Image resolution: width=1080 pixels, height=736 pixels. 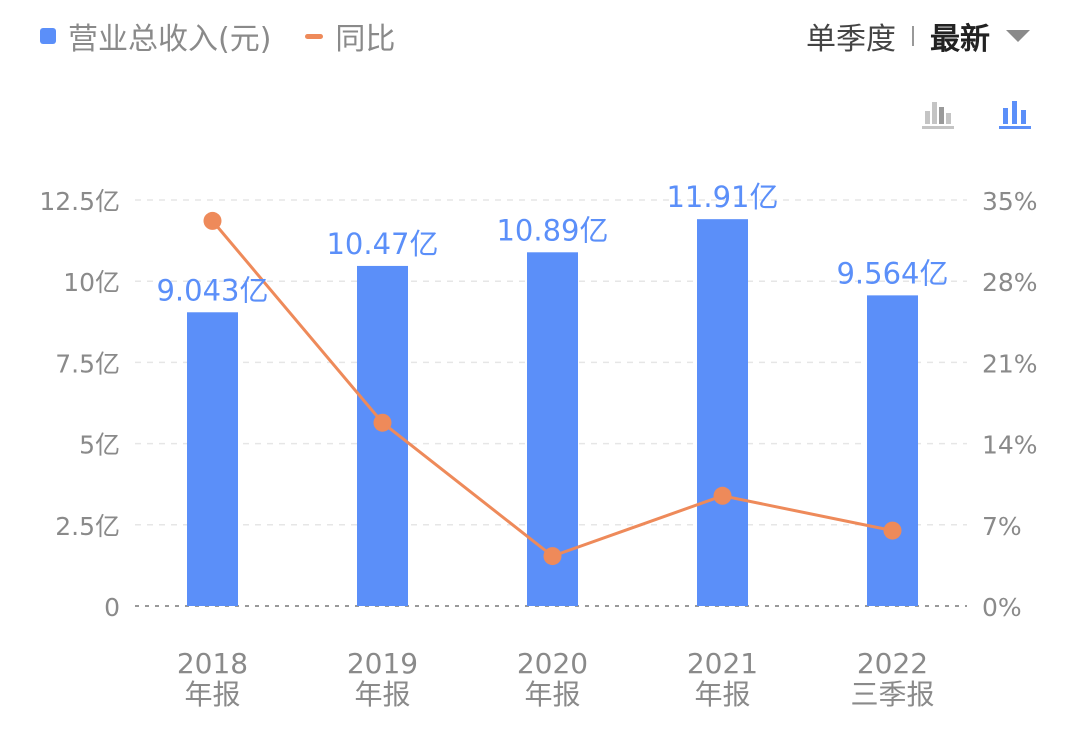 What do you see at coordinates (851, 39) in the screenshot?
I see `single-quarter-toggle: 单季度` at bounding box center [851, 39].